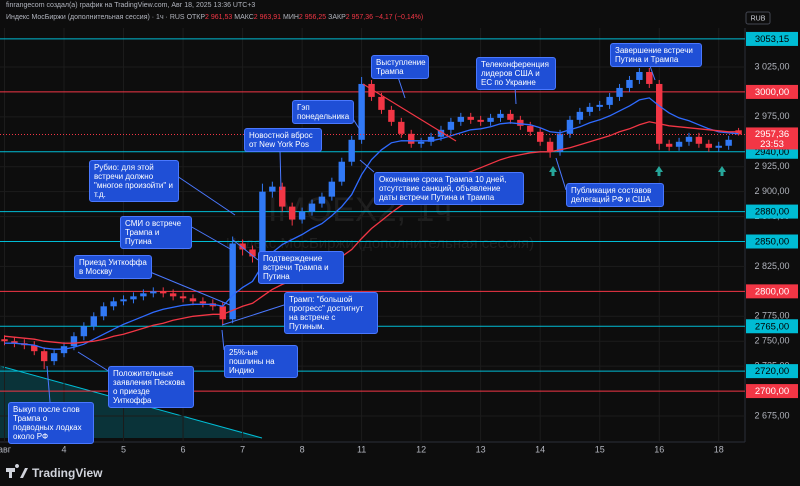  Describe the element at coordinates (600, 449) in the screenshot. I see `x-tick-label: 15` at that location.